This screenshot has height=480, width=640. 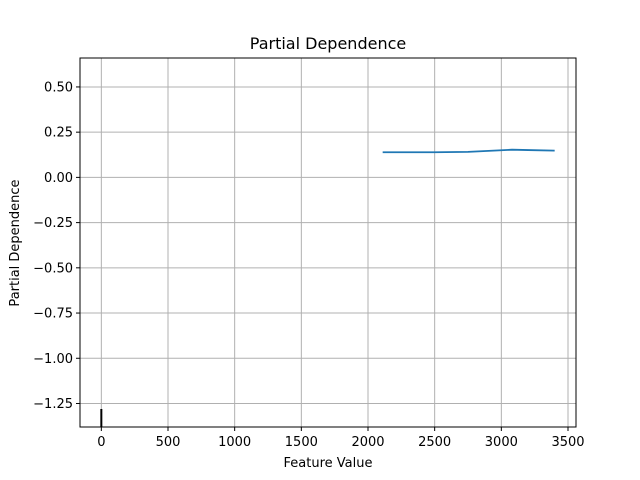 What do you see at coordinates (53, 359) in the screenshot?
I see `y-tick-label: −1.00` at bounding box center [53, 359].